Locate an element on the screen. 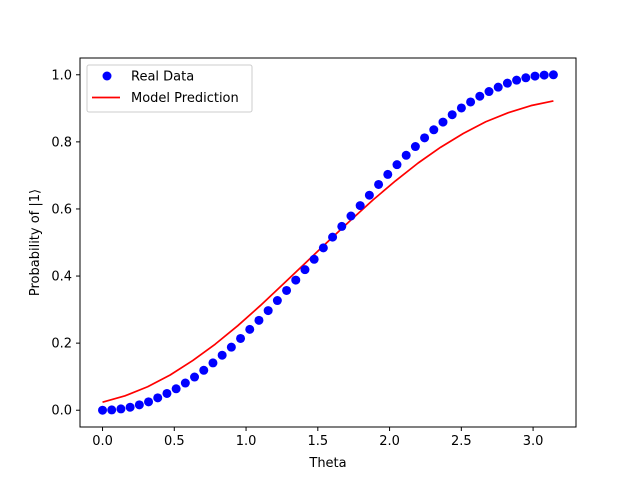  y-tick-label: 1.0 is located at coordinates (61, 75).